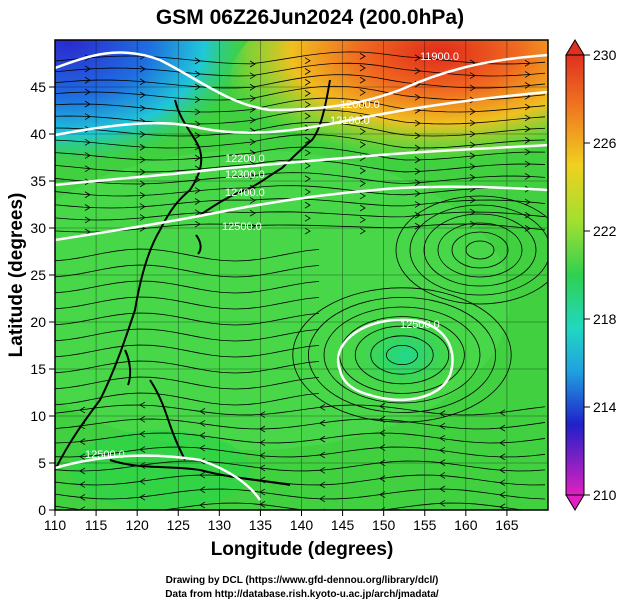 Image resolution: width=619 pixels, height=605 pixels. I want to click on colorbar: 230 226 222 218 214 210, so click(591, 275).